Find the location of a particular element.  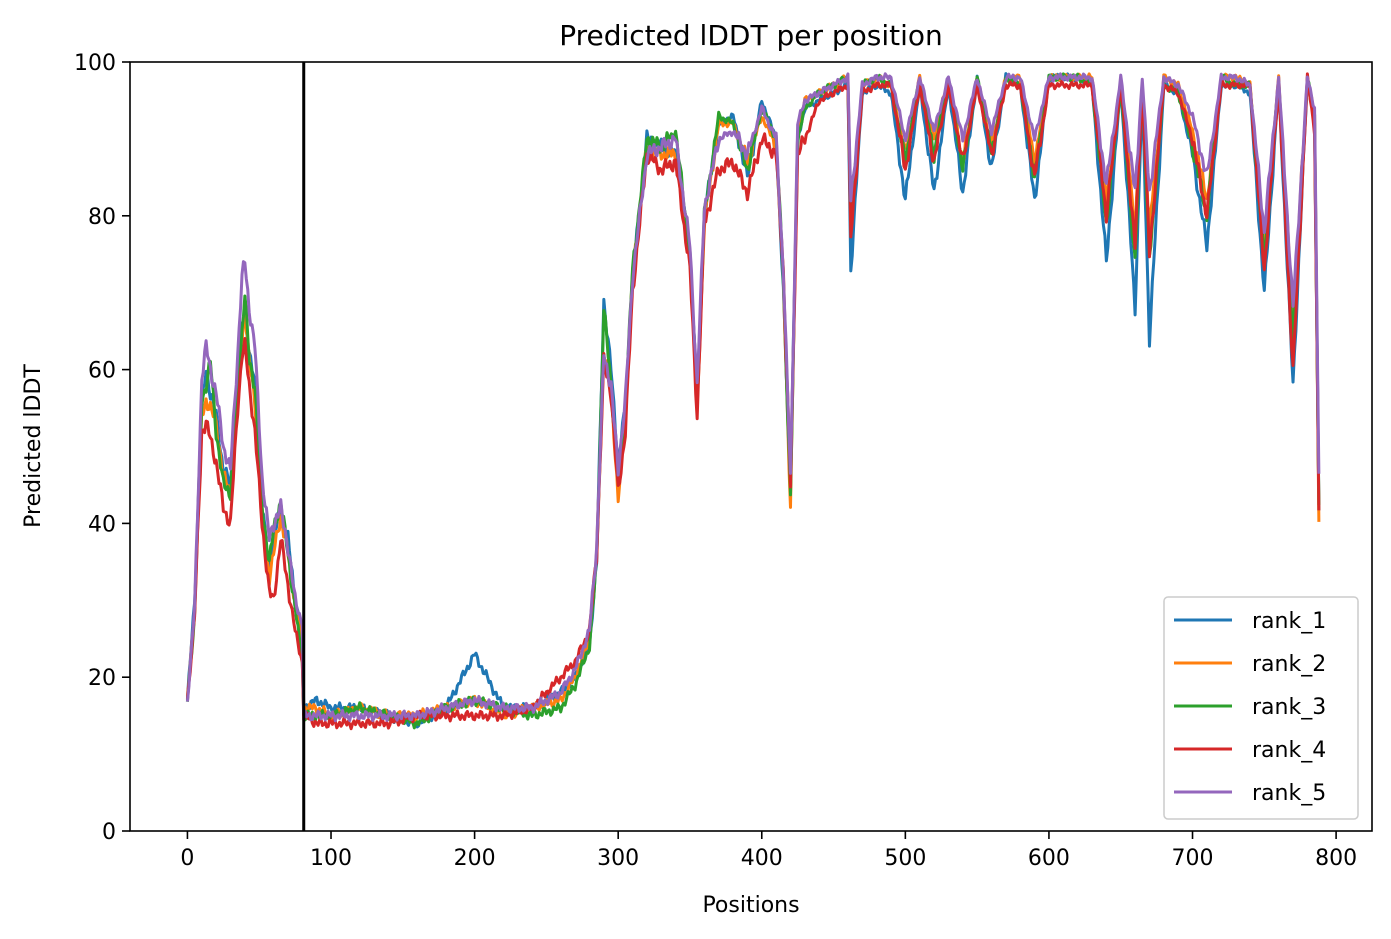

y-tick-label: 100 is located at coordinates (95, 63).